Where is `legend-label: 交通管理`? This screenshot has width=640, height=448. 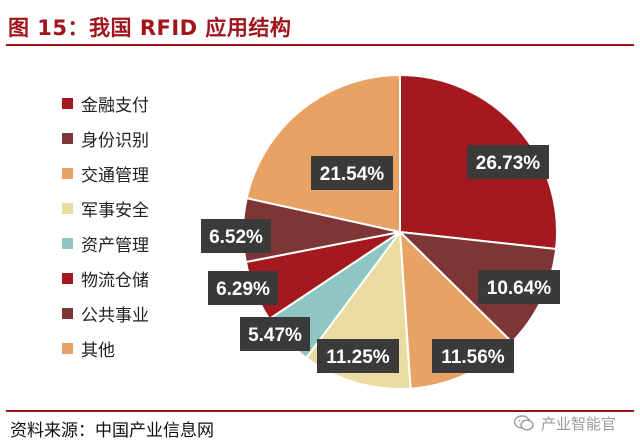 legend-label: 交通管理 is located at coordinates (115, 176).